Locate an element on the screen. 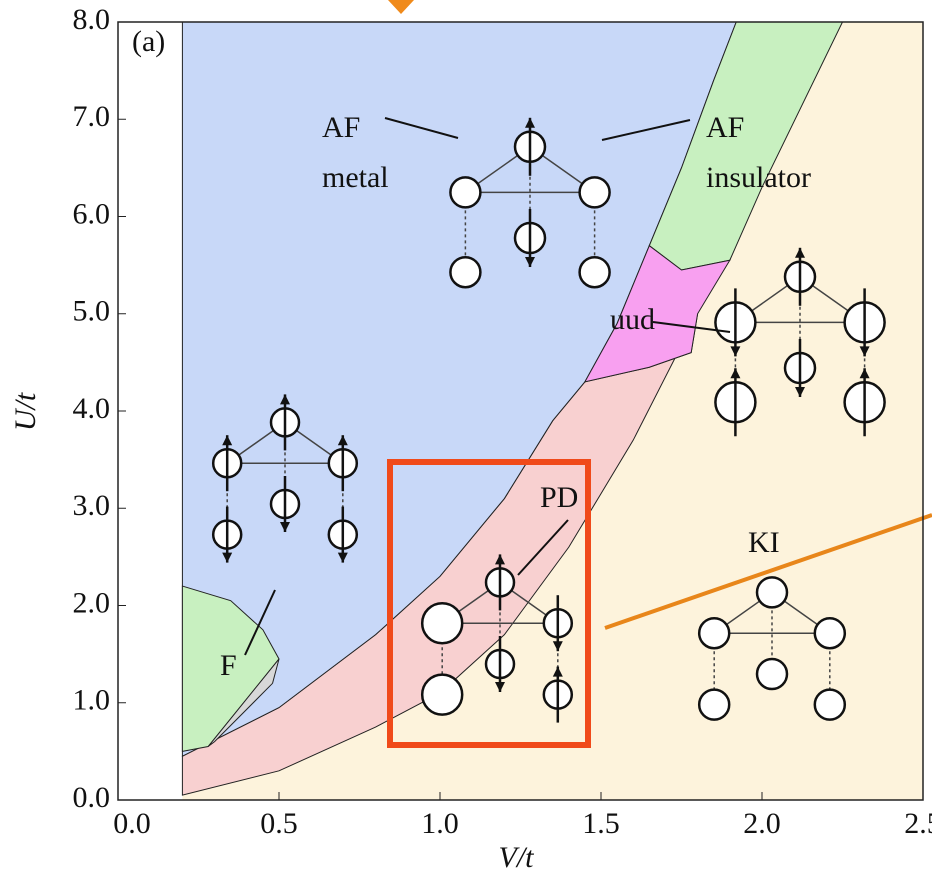  callout-arrow is located at coordinates (401, 7).